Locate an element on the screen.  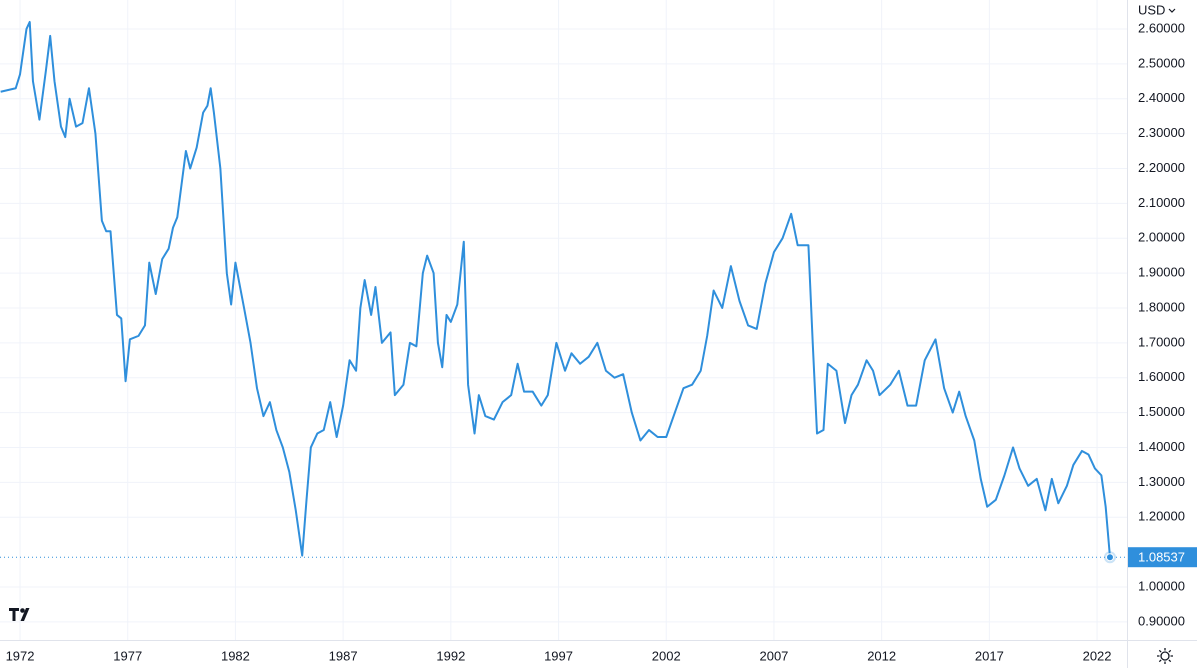
last-point is located at coordinates (1109, 557).